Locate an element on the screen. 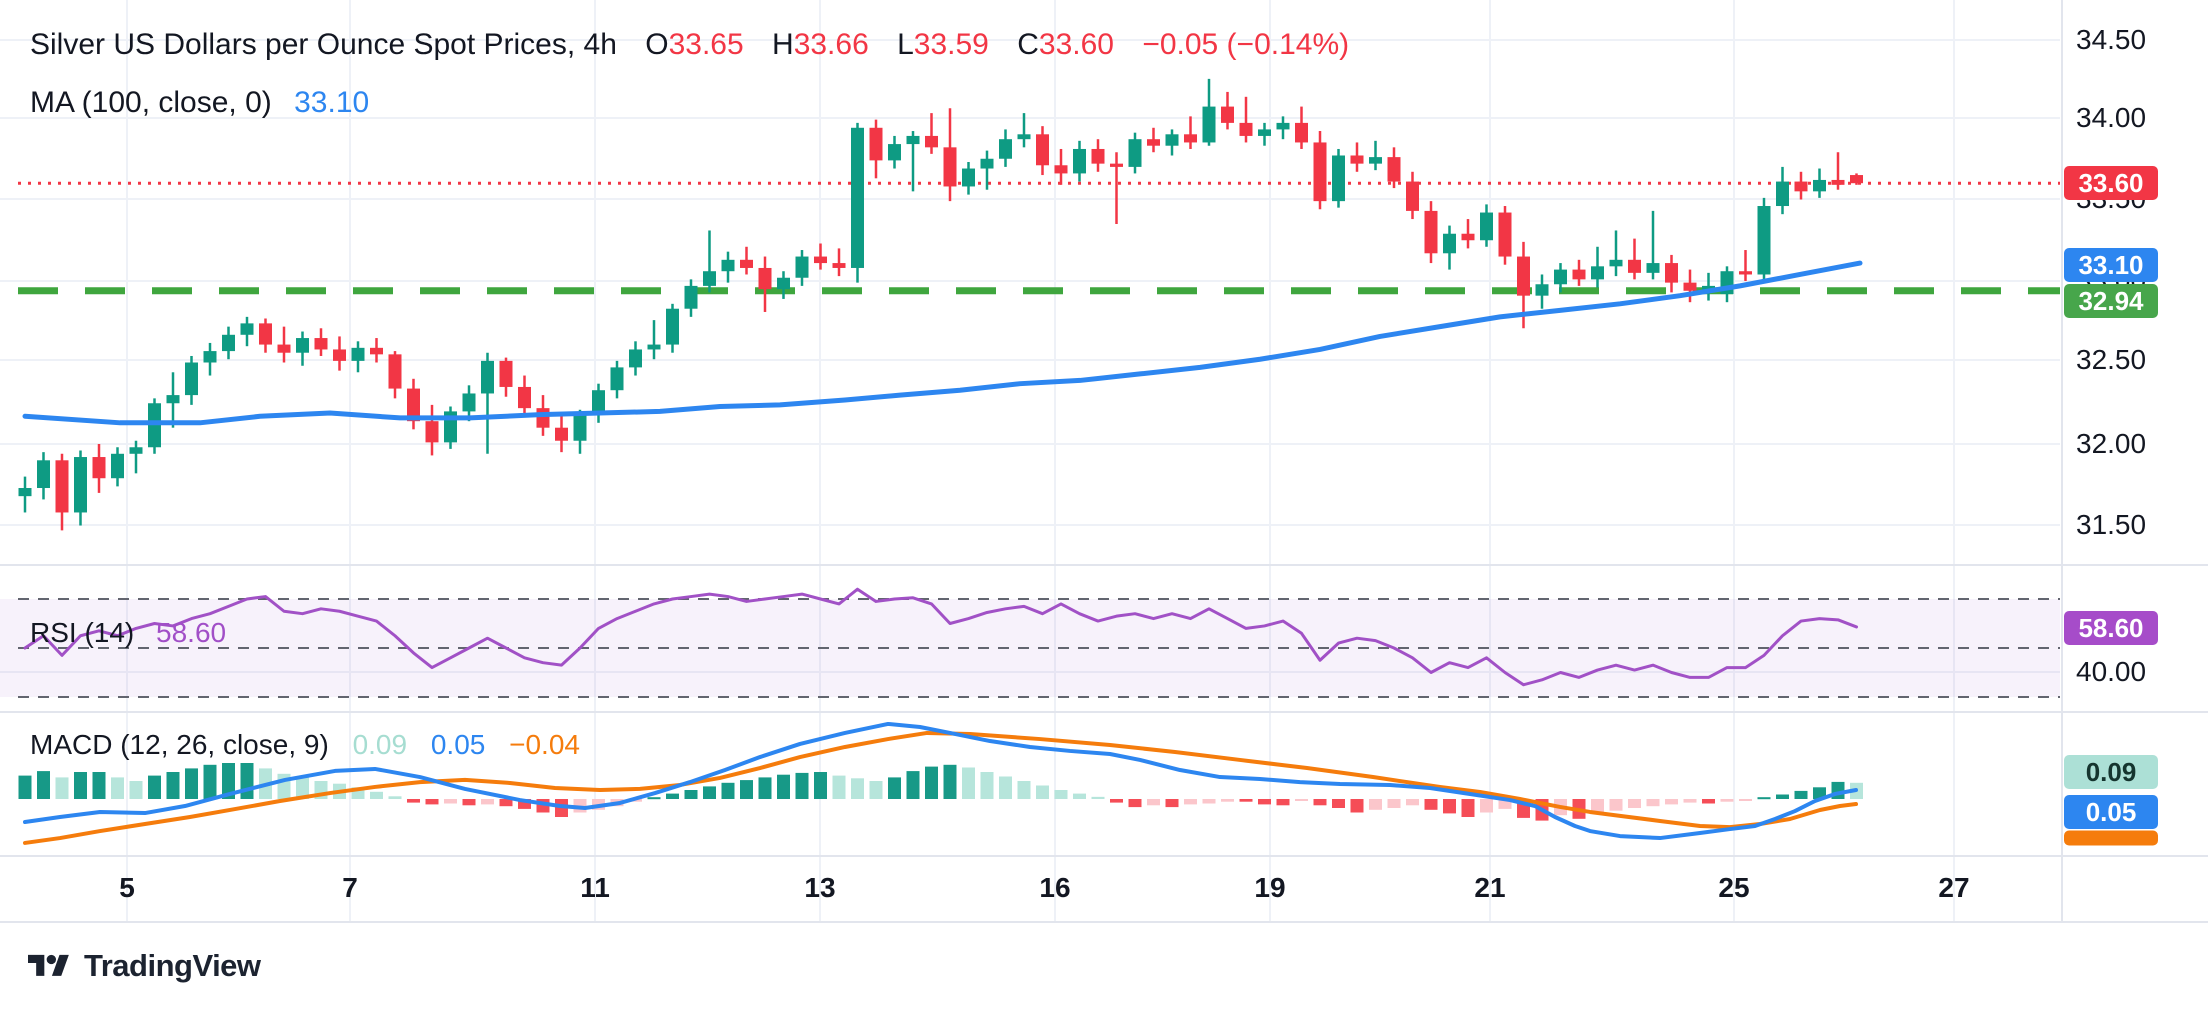  macd-line-badge: 0.05 is located at coordinates (2111, 812).